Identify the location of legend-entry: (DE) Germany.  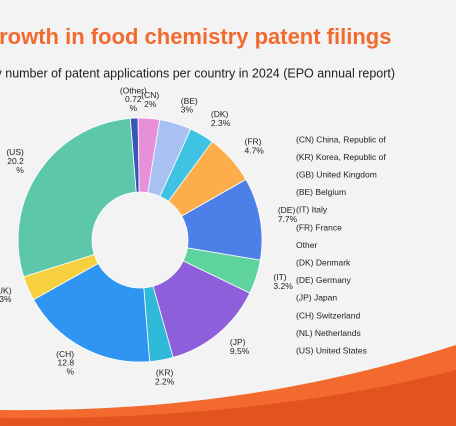
(324, 280).